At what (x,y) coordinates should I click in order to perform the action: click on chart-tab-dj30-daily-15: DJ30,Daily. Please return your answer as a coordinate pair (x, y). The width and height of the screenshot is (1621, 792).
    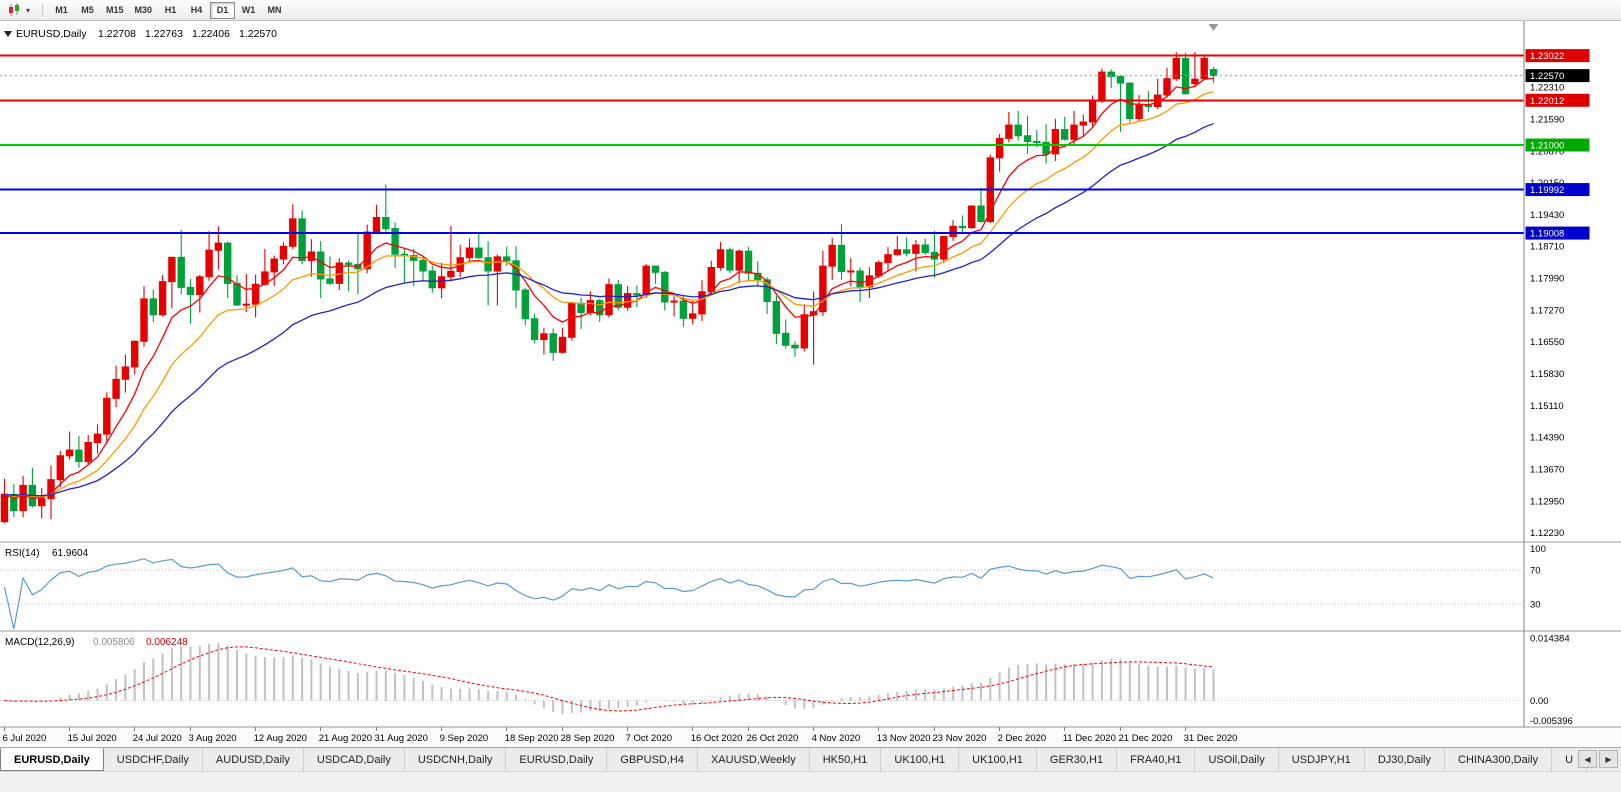
    Looking at the image, I should click on (1404, 759).